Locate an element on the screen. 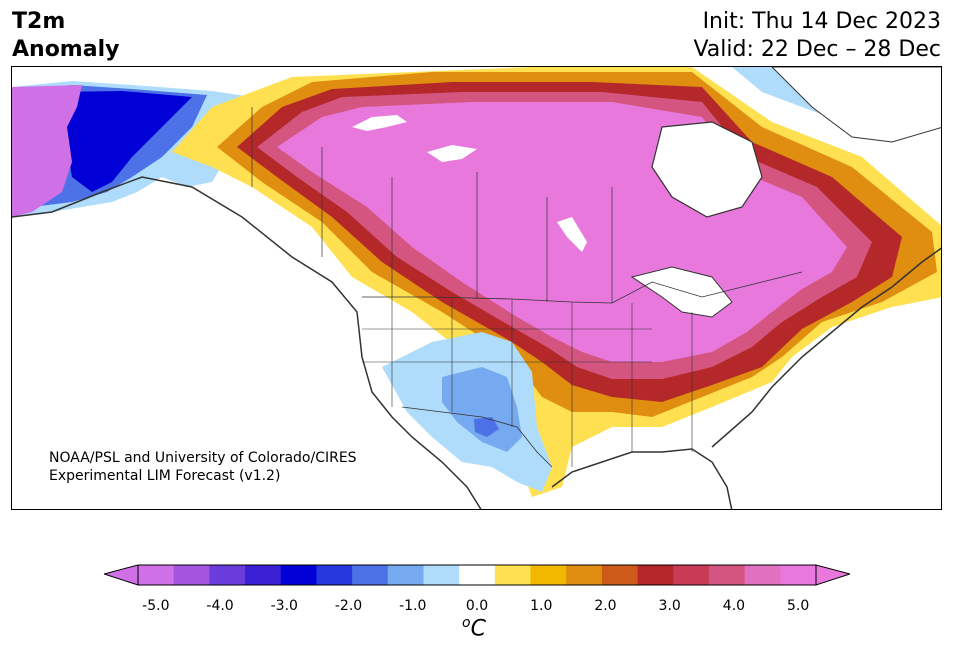 Image resolution: width=953 pixels, height=656 pixels. great-bear-lake is located at coordinates (452, 153).